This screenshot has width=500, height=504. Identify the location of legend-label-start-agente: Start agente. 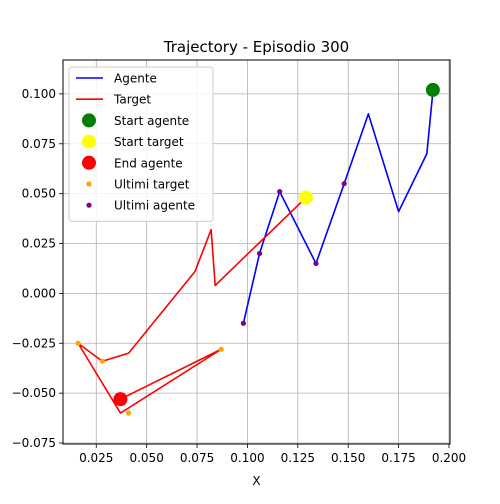
(151, 121).